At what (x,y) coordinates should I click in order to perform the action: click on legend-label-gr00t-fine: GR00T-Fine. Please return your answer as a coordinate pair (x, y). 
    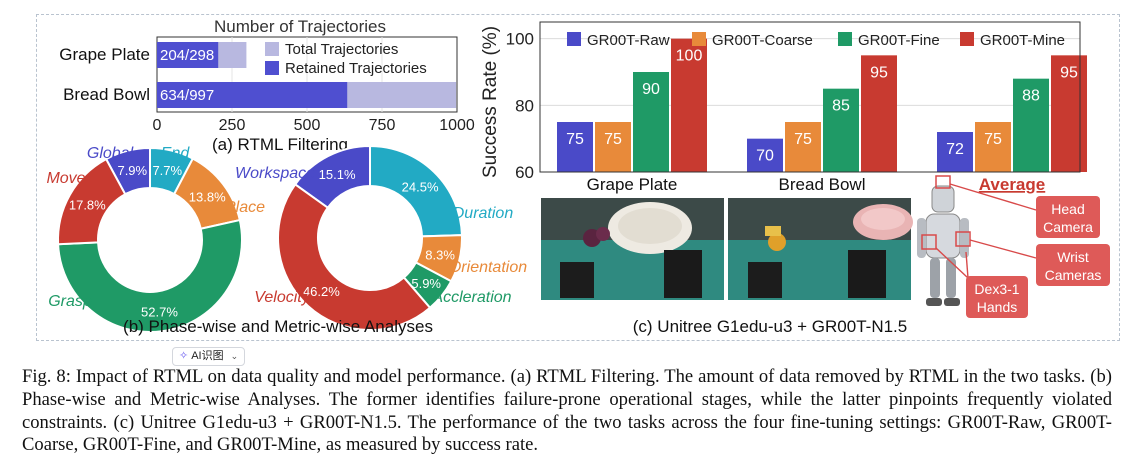
    Looking at the image, I should click on (899, 40).